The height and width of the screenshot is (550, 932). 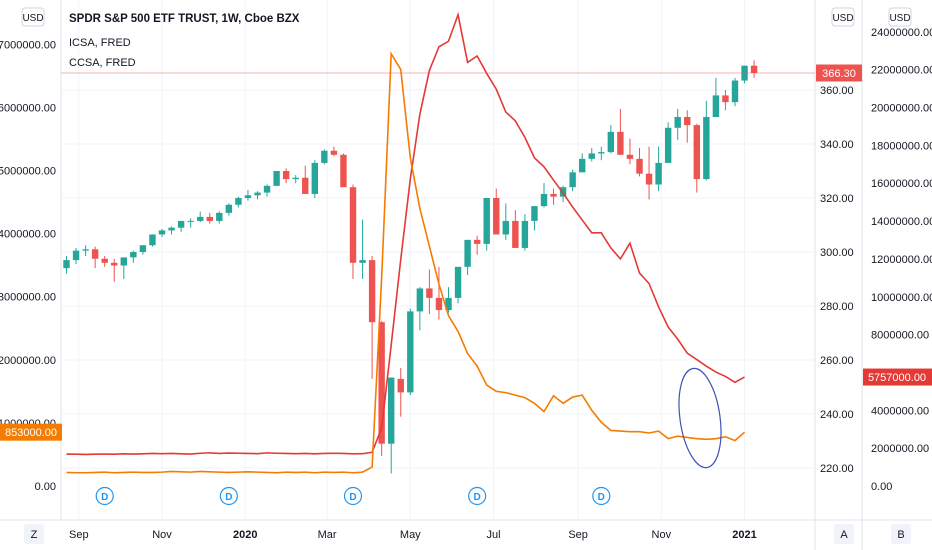 I want to click on icsa-last-value-tag, so click(x=31, y=432).